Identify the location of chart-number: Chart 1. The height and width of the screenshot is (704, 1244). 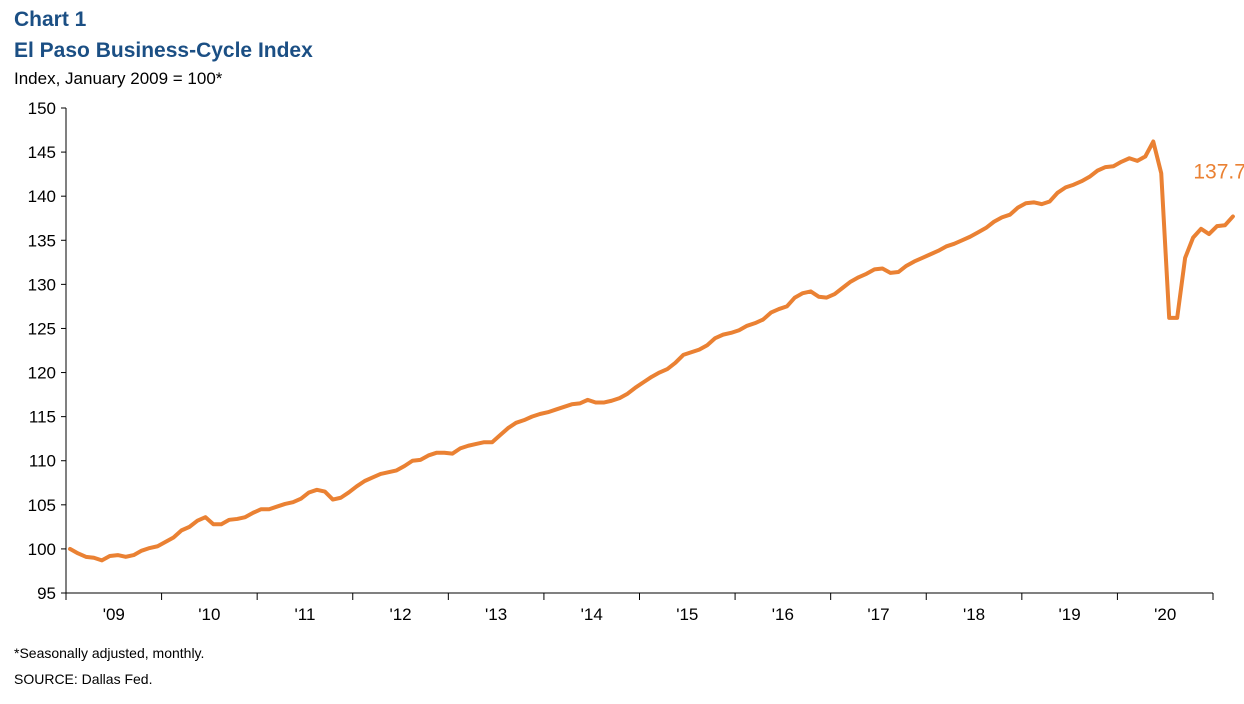
(50, 19).